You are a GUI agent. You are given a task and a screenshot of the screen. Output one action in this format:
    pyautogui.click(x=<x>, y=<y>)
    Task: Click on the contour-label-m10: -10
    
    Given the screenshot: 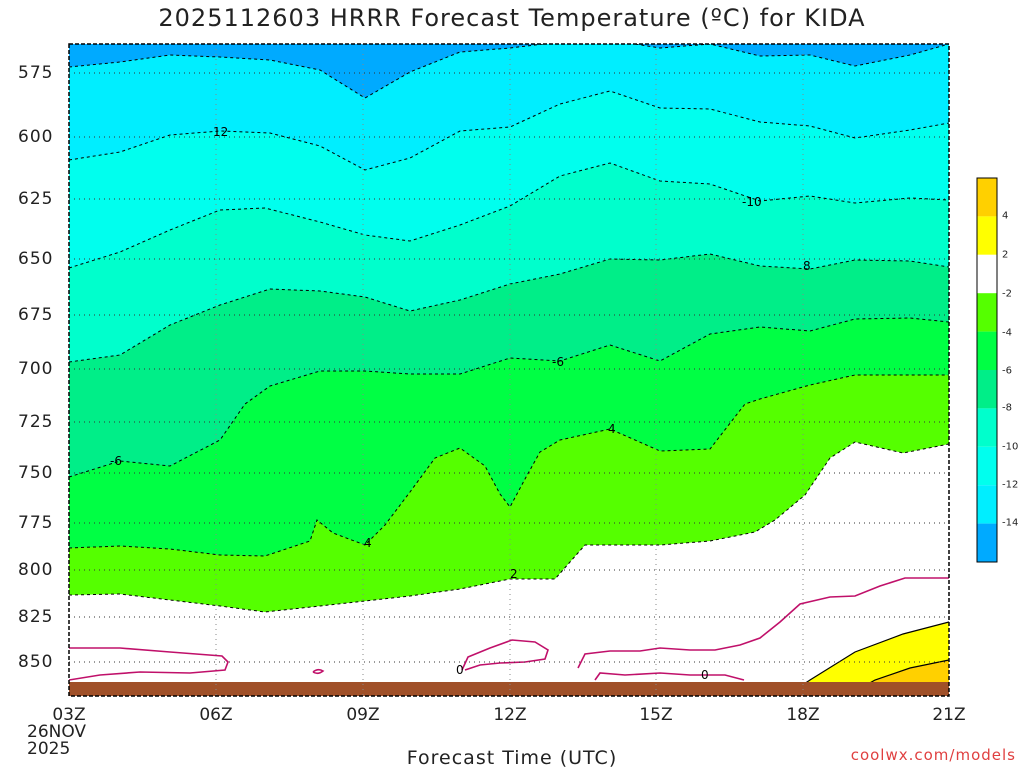 What is the action you would take?
    pyautogui.click(x=752, y=202)
    